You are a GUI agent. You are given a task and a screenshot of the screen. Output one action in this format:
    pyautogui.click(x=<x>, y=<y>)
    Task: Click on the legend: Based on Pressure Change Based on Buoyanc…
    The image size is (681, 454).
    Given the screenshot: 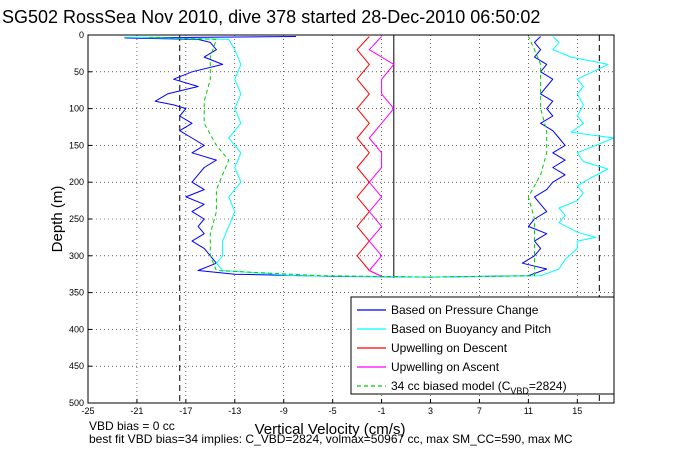 What is the action you would take?
    pyautogui.click(x=482, y=346)
    